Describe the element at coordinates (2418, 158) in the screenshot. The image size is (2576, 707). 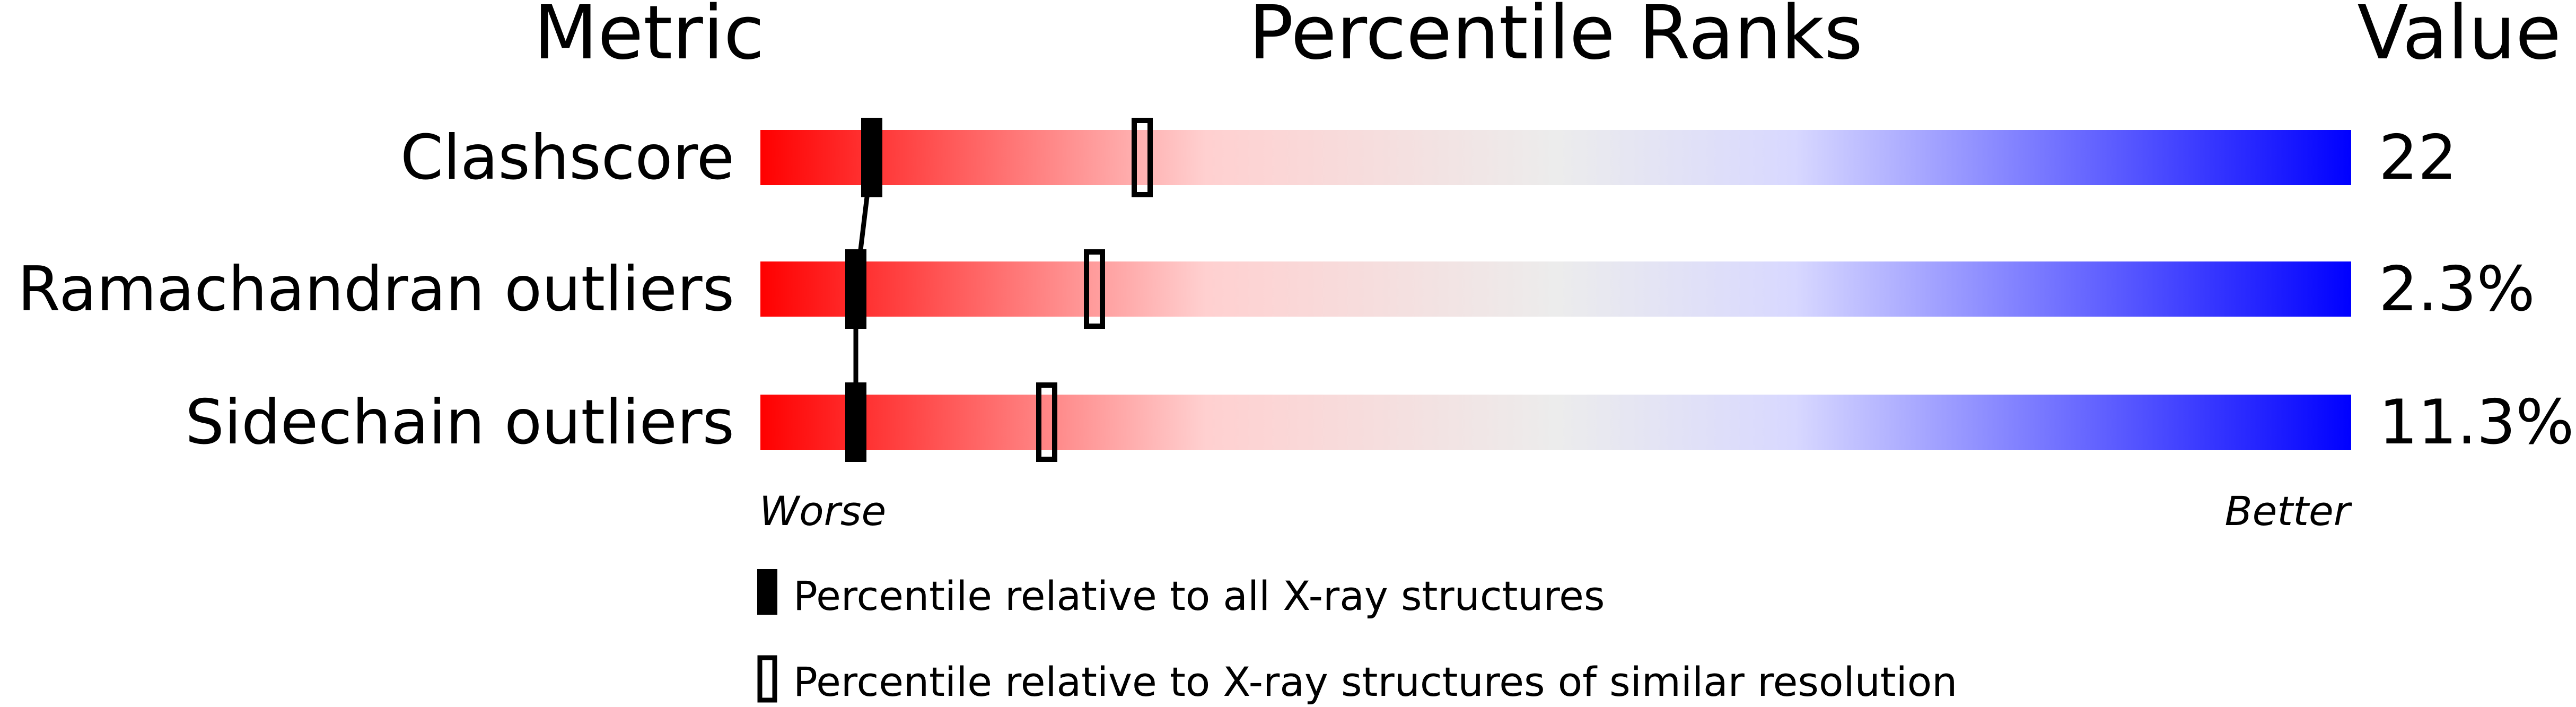
I see `metric-value: 22` at that location.